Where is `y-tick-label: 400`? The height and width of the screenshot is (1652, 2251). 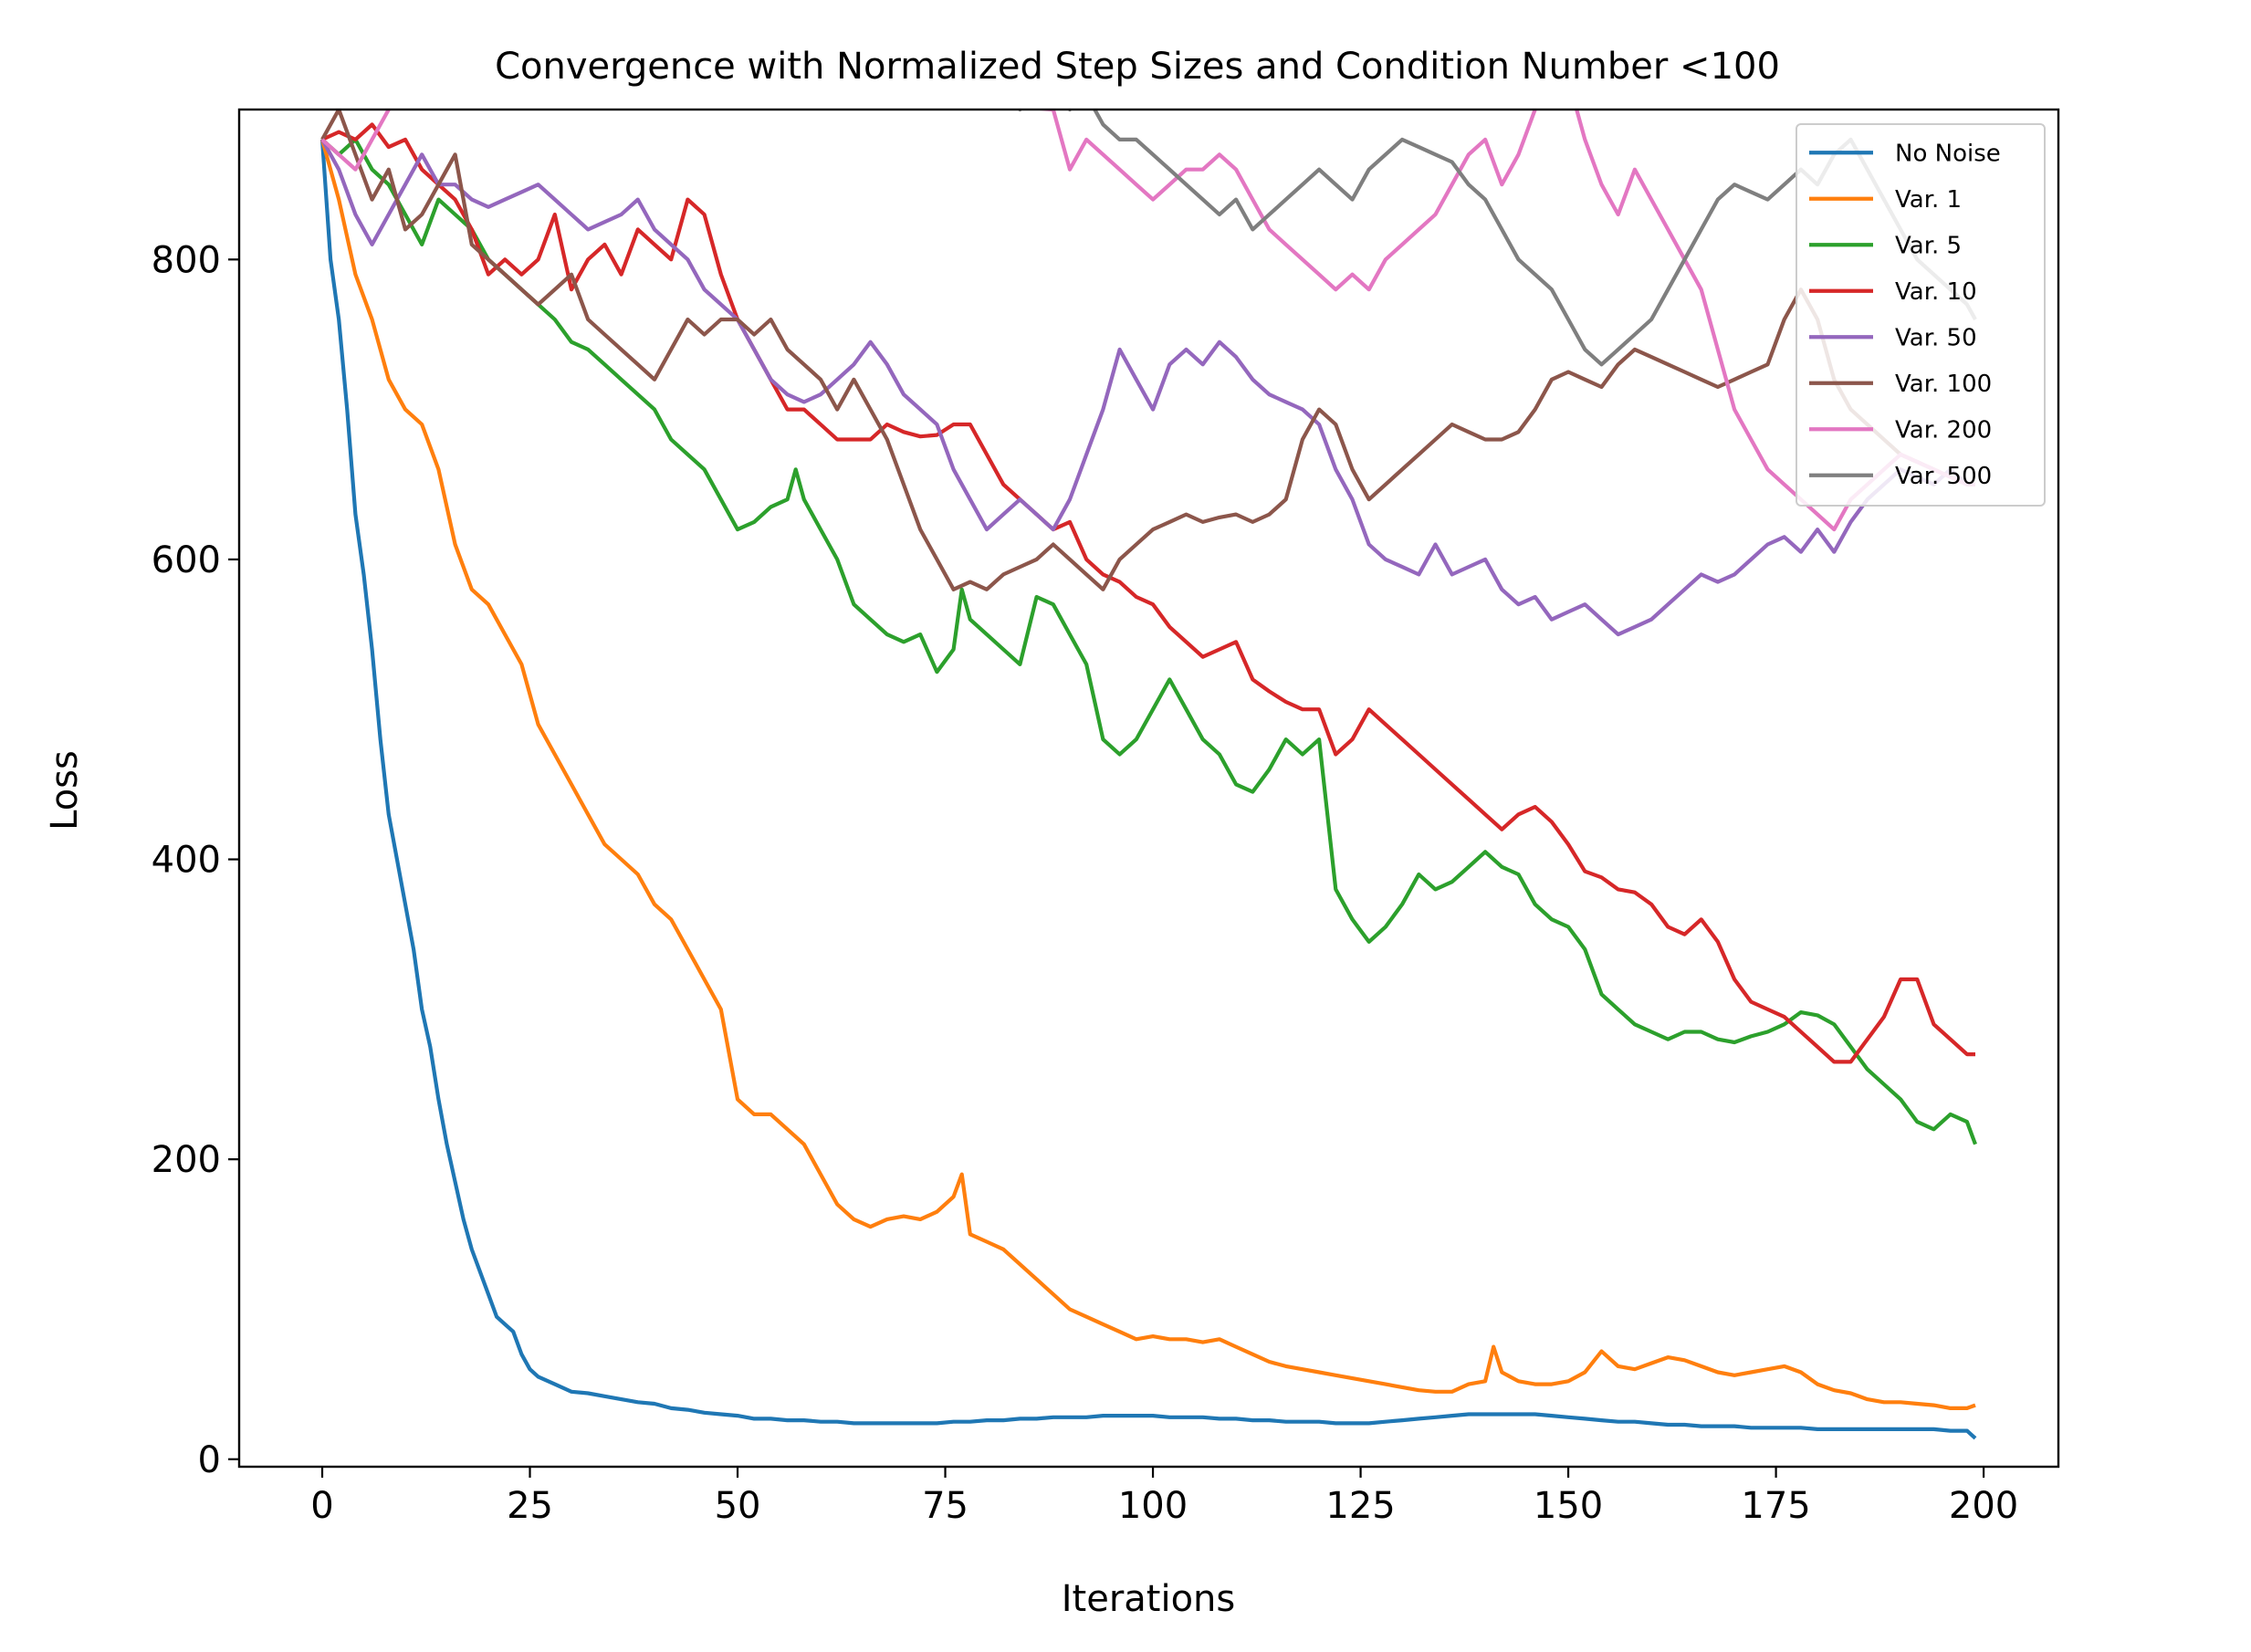
y-tick-label: 400 is located at coordinates (186, 861).